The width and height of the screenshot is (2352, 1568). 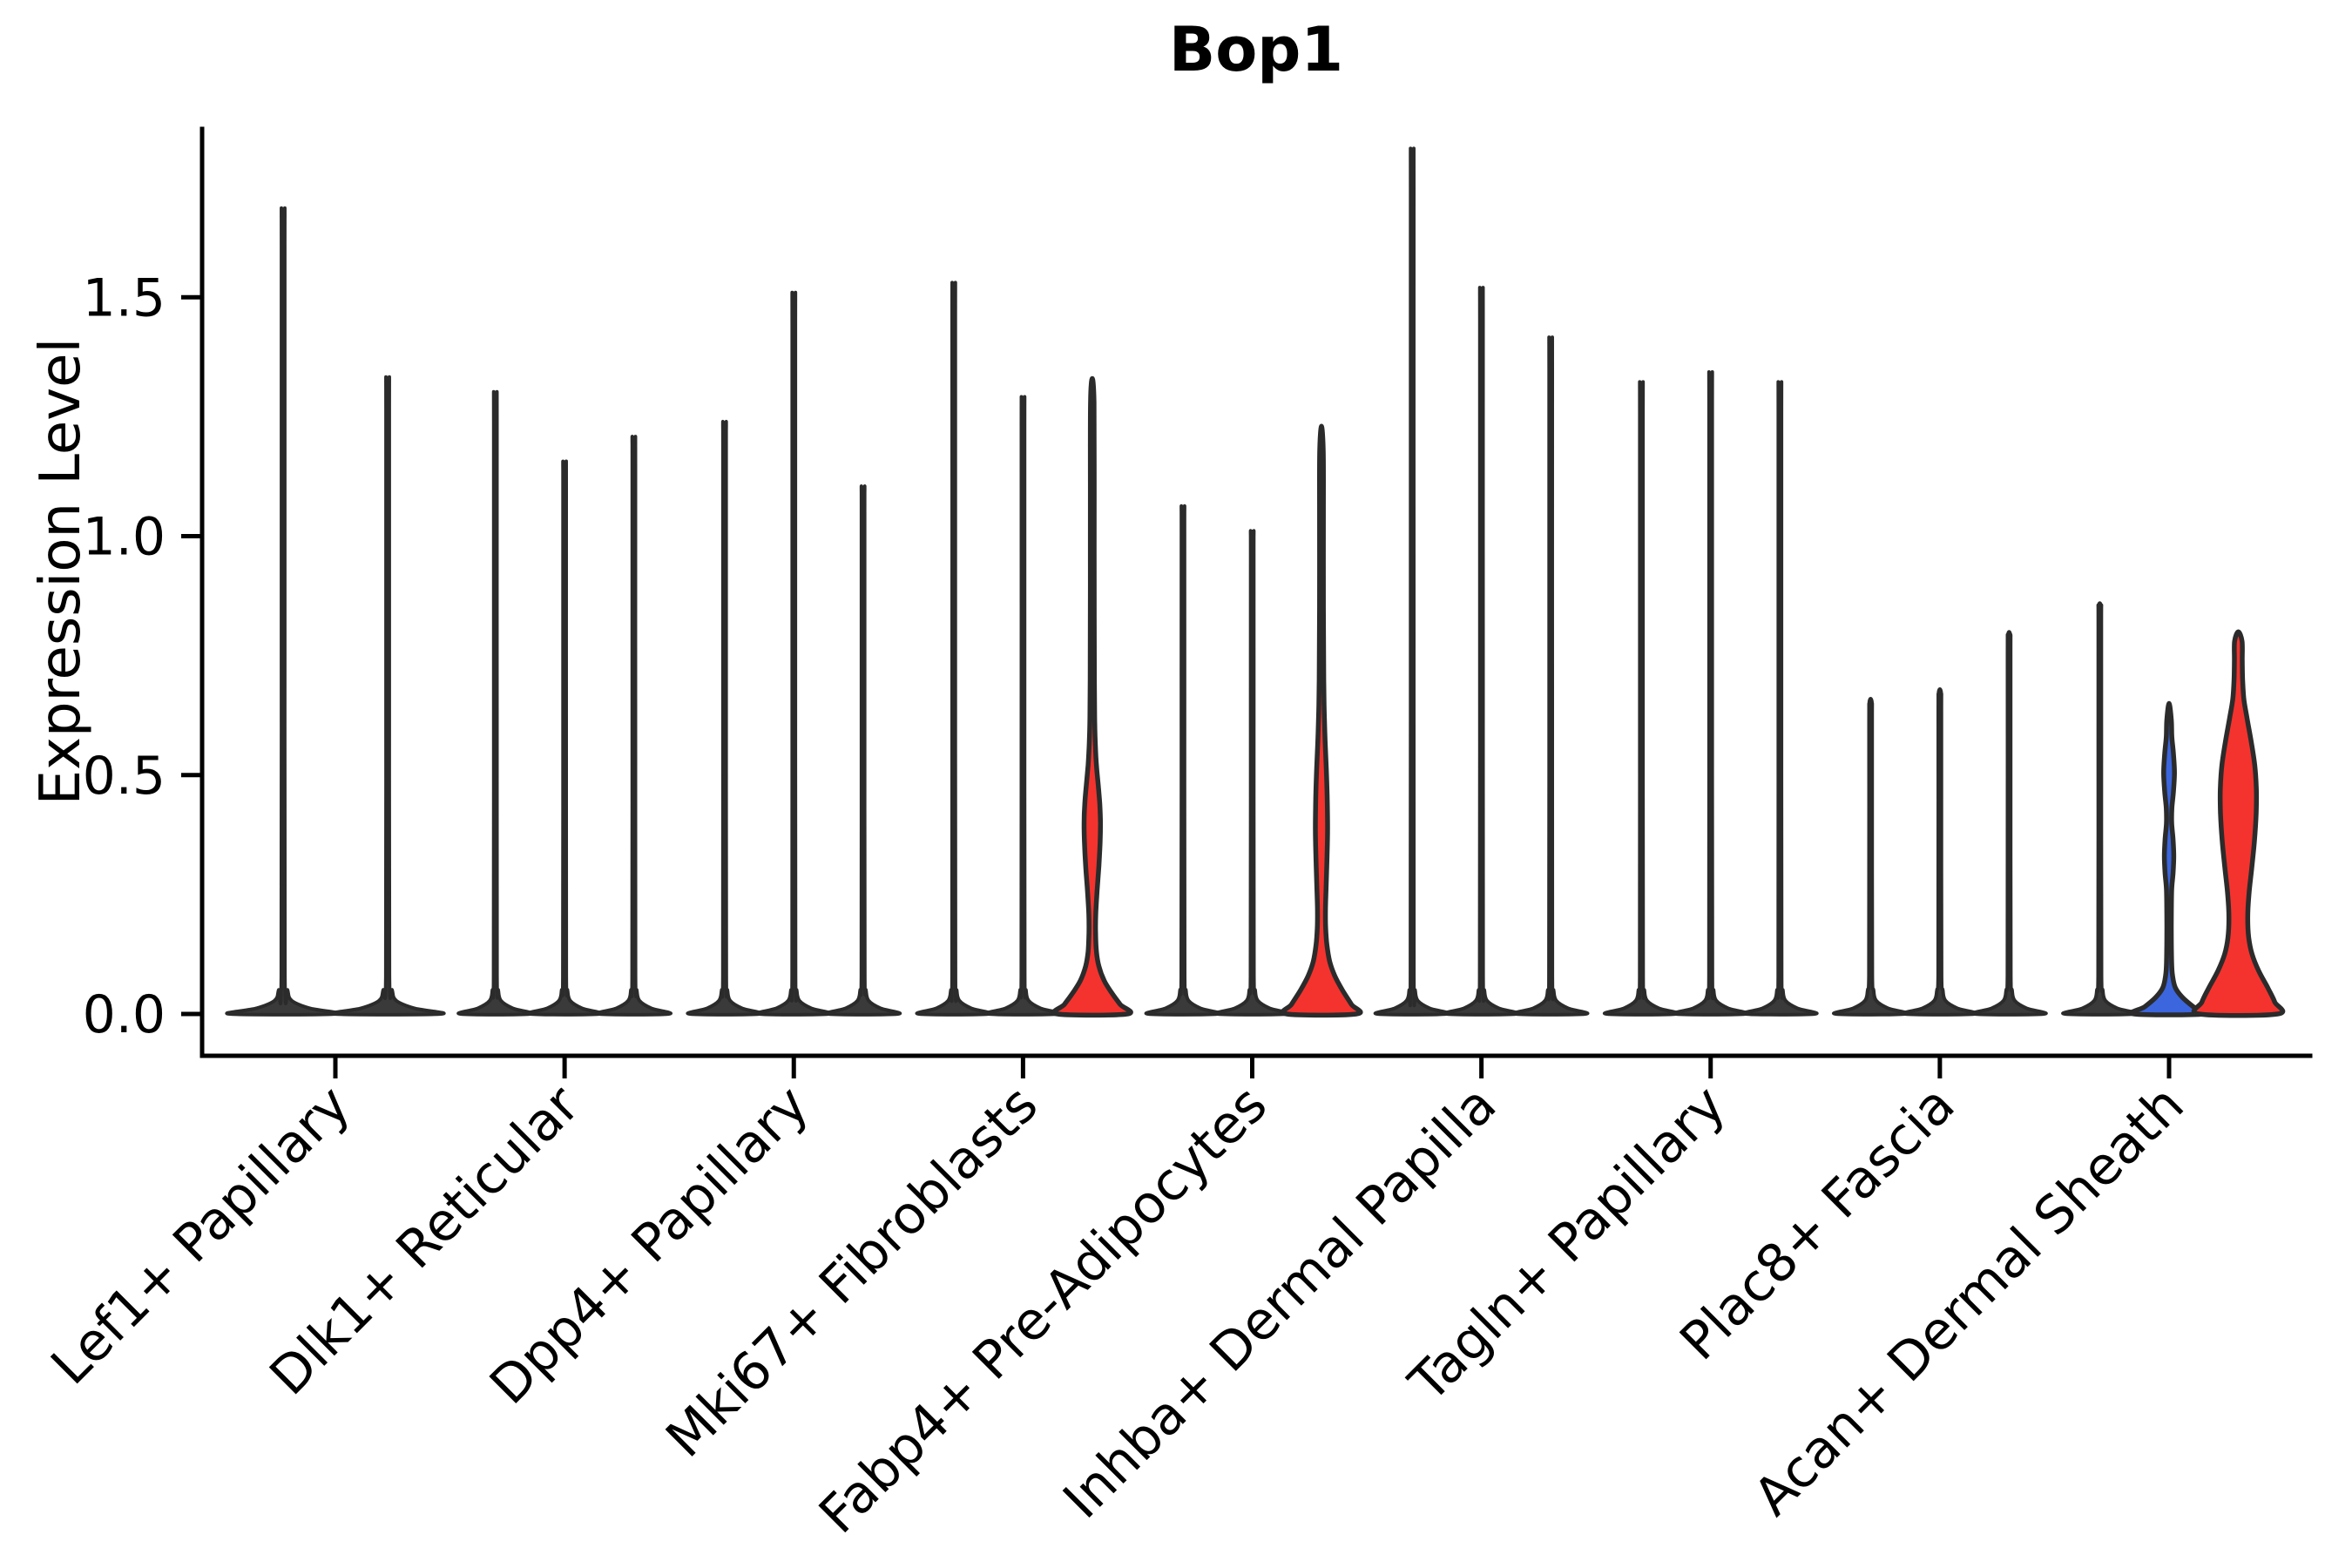 What do you see at coordinates (125, 776) in the screenshot?
I see `y-tick-label: 0.5` at bounding box center [125, 776].